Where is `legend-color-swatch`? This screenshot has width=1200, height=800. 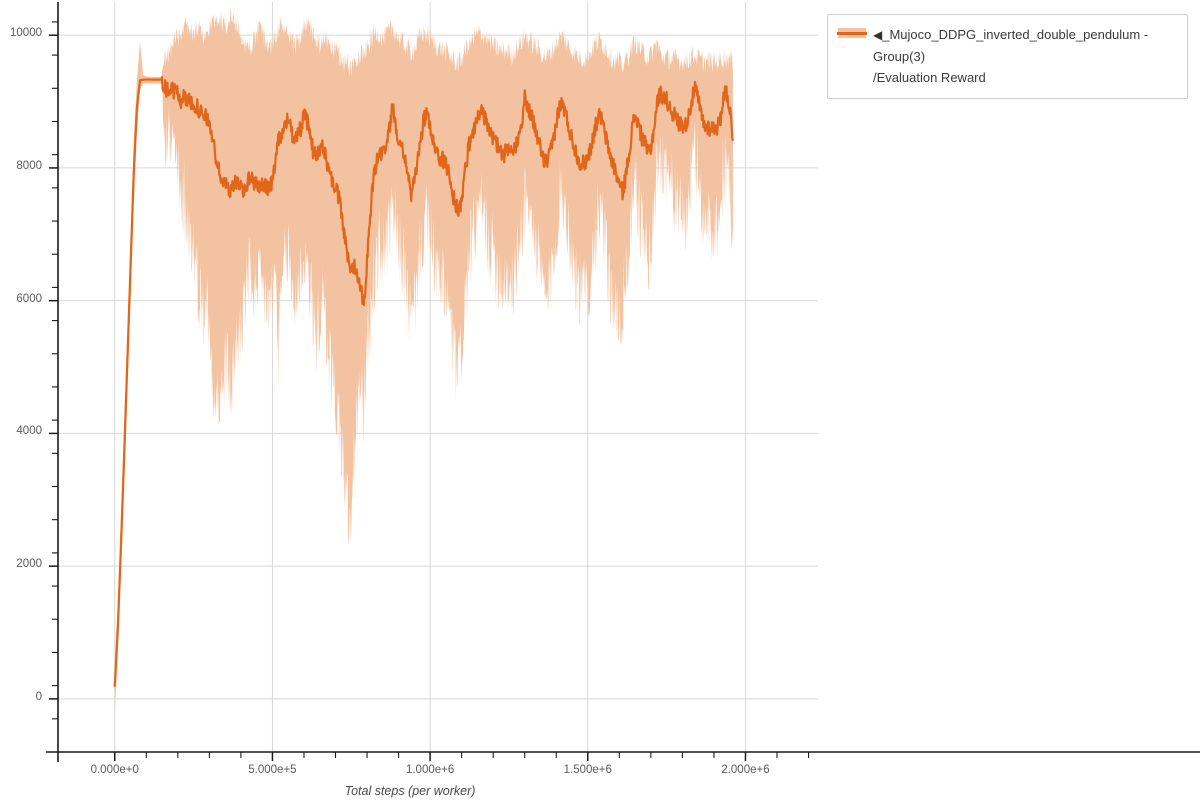 legend-color-swatch is located at coordinates (852, 33).